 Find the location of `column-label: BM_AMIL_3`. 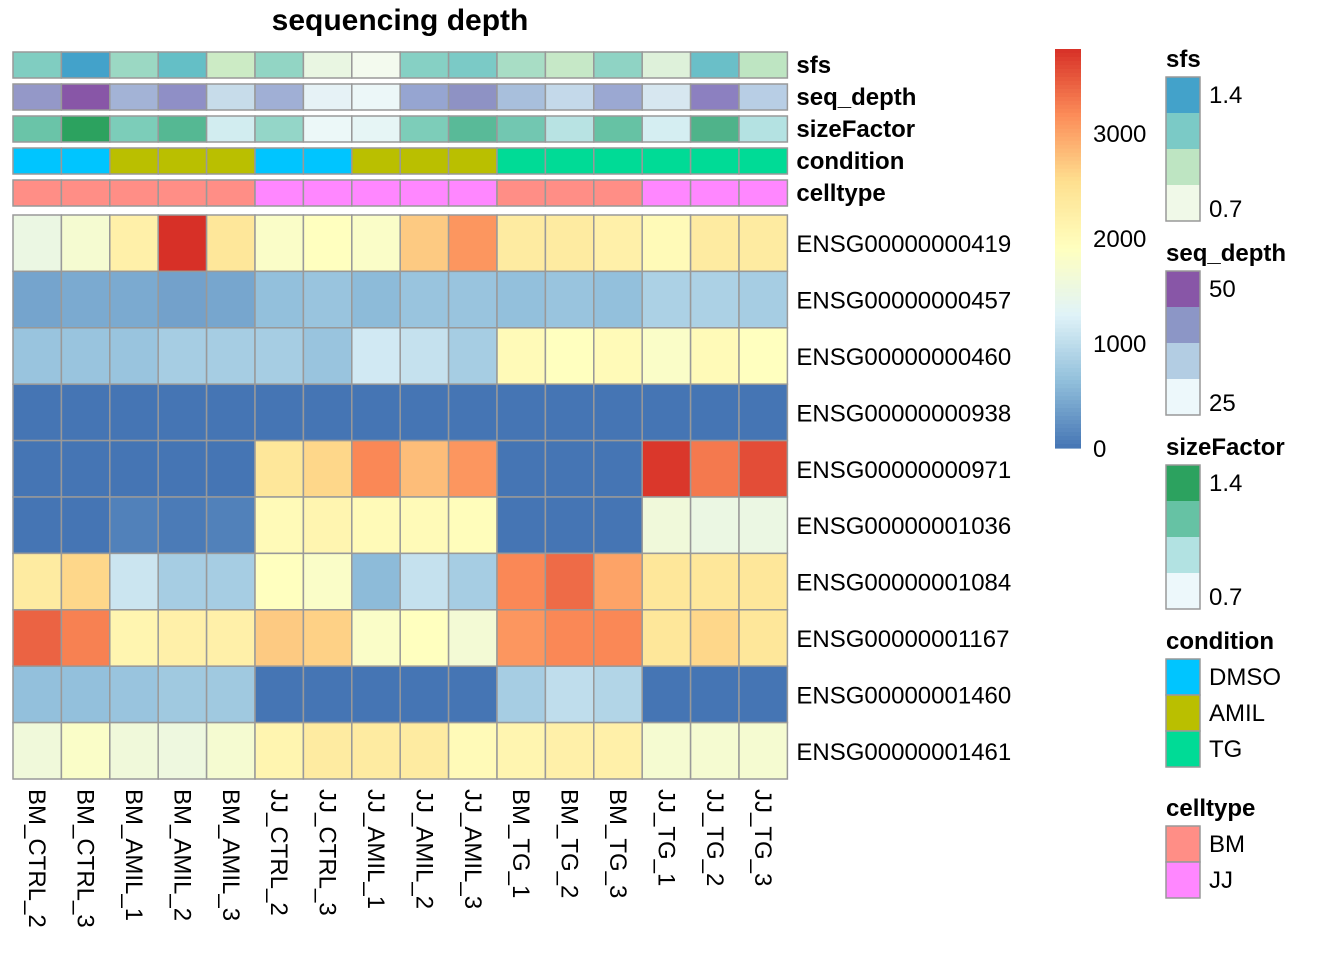

column-label: BM_AMIL_3 is located at coordinates (230, 855).